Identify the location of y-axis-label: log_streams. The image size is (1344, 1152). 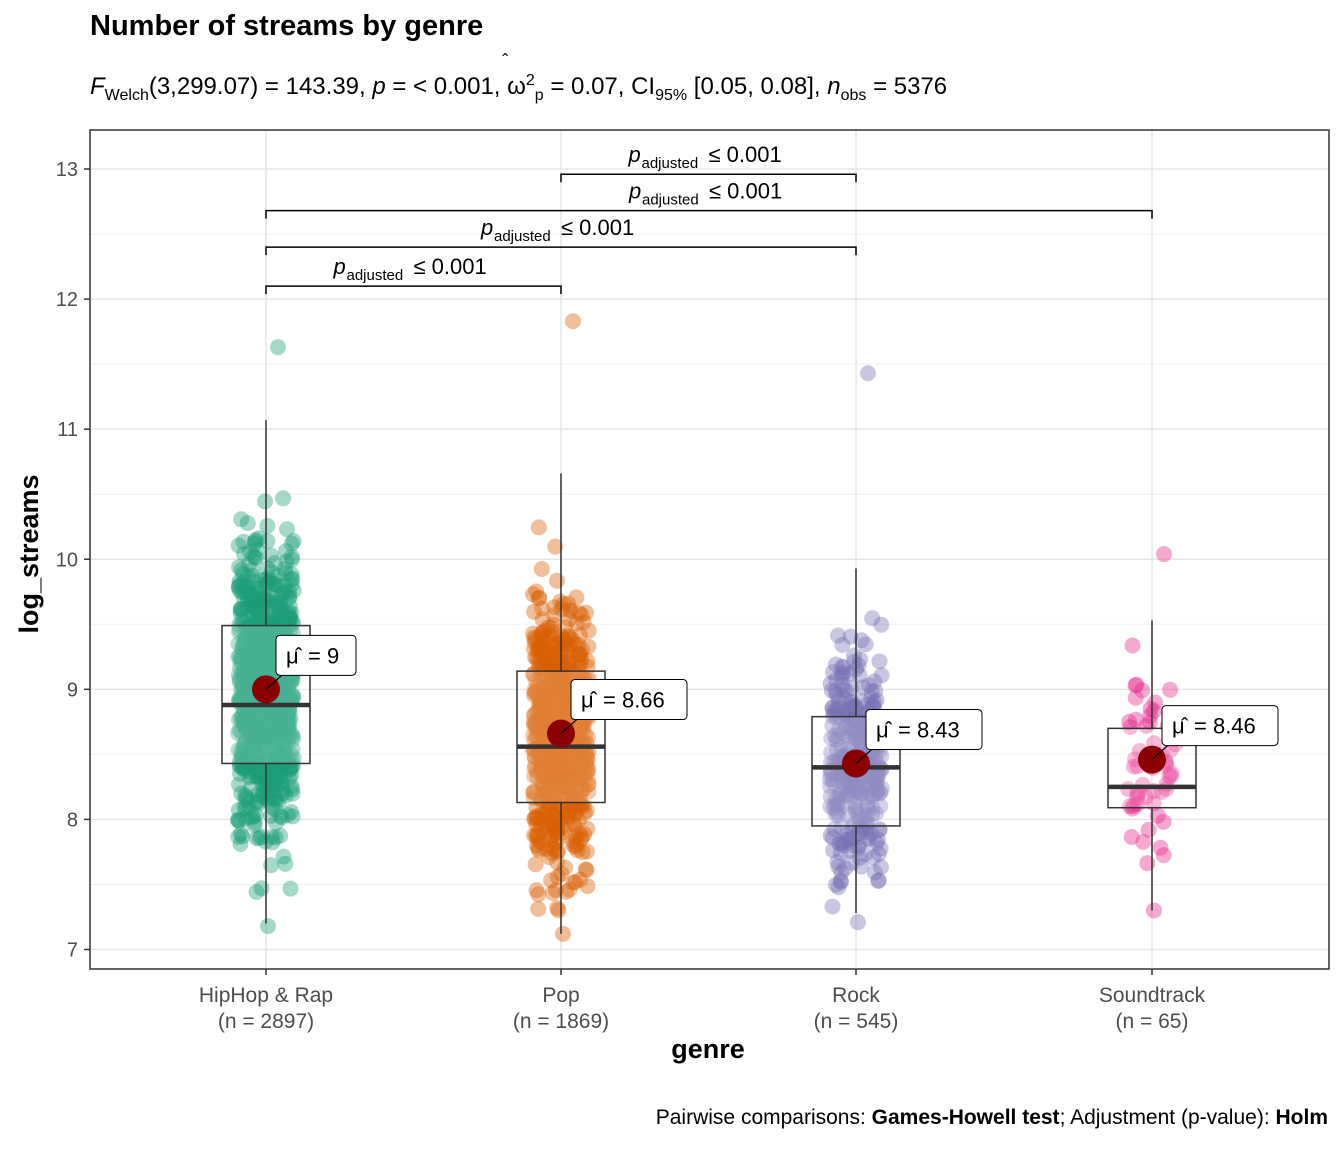
(29, 554).